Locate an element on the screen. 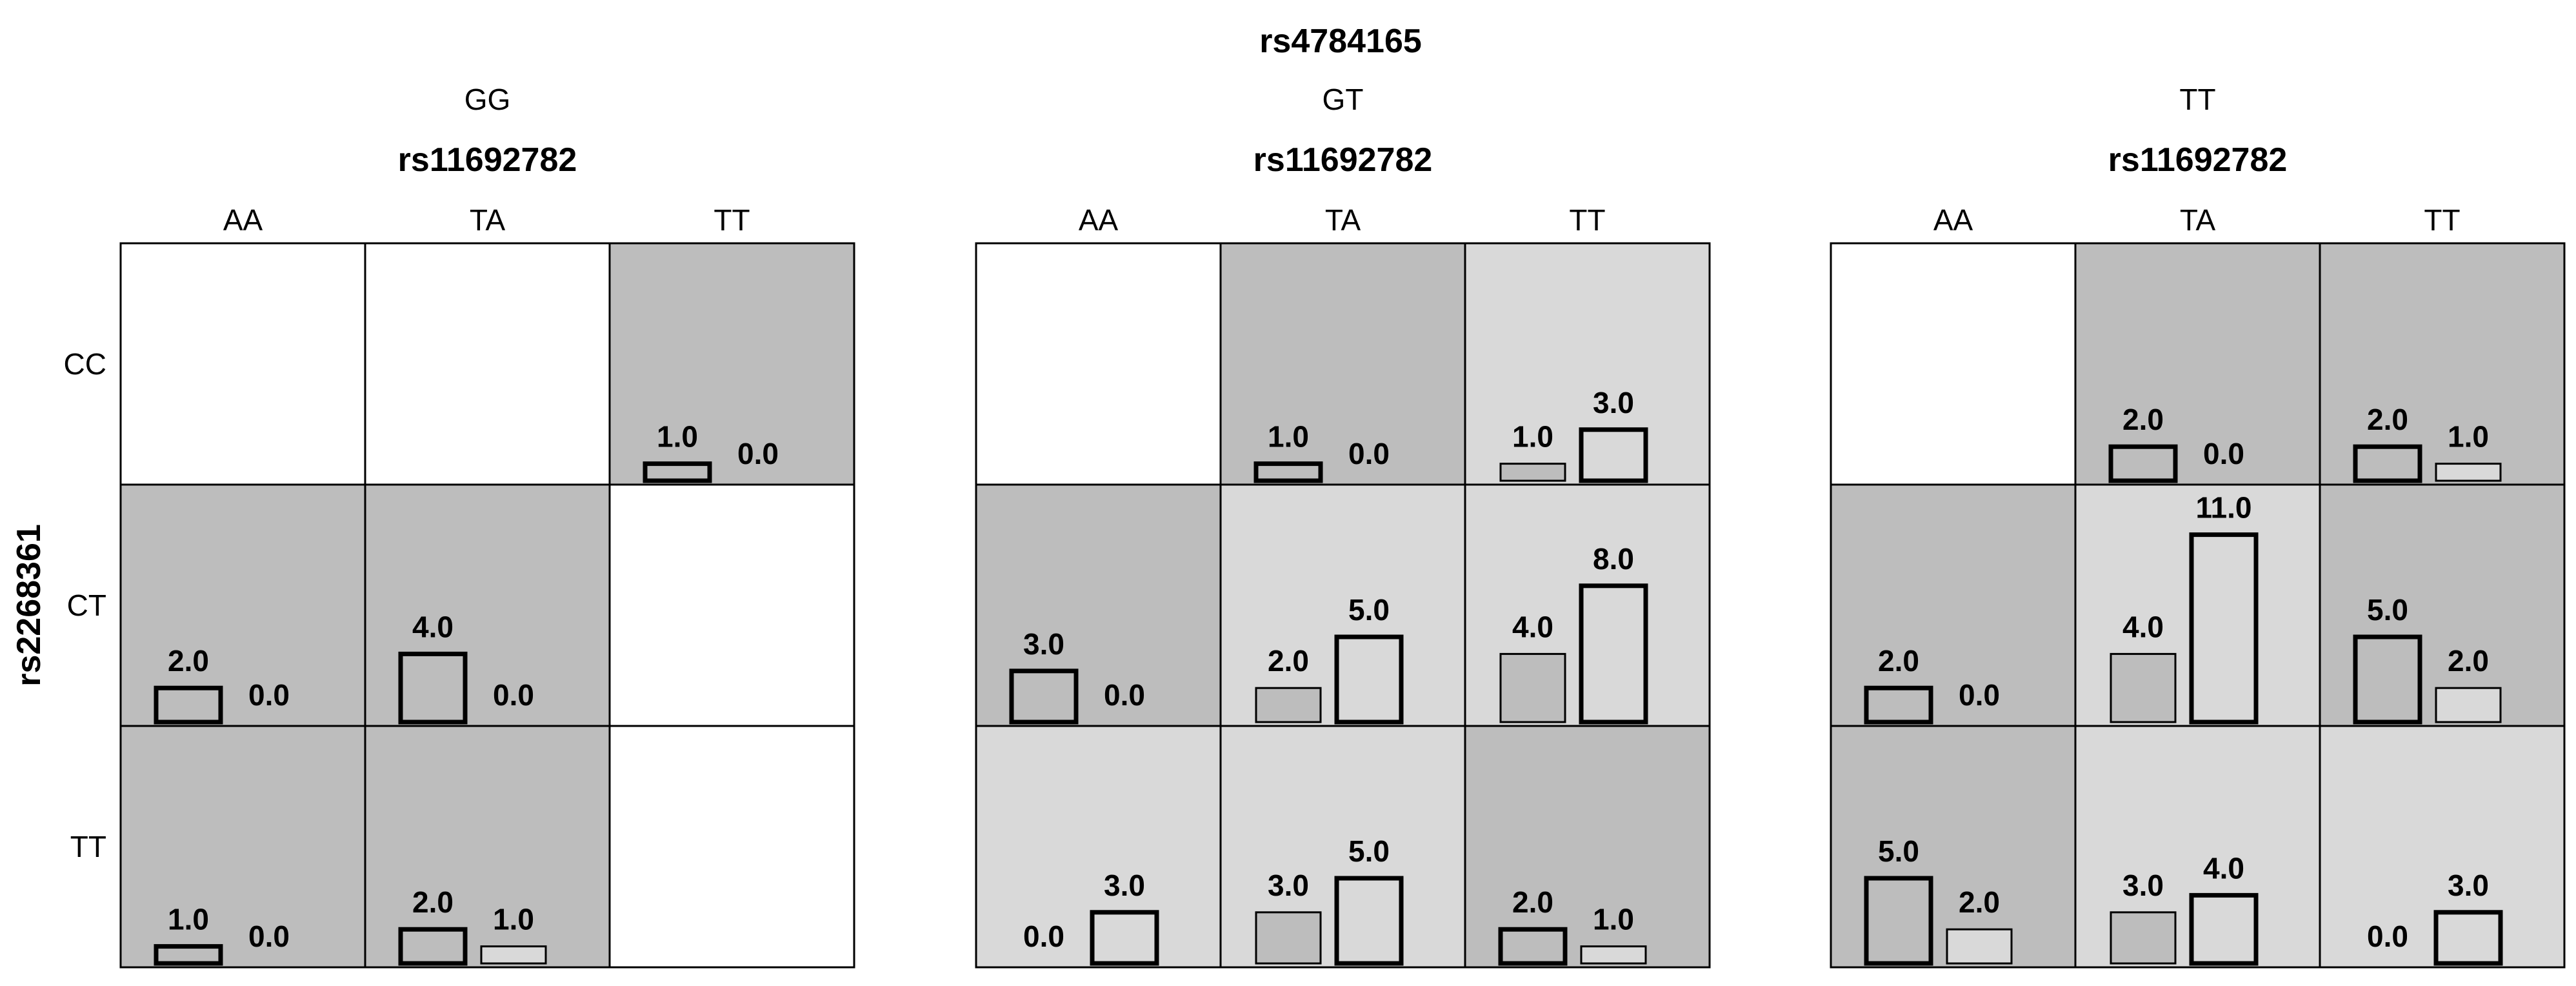 This screenshot has height=986, width=2576. panel-level-label: GT is located at coordinates (1343, 99).